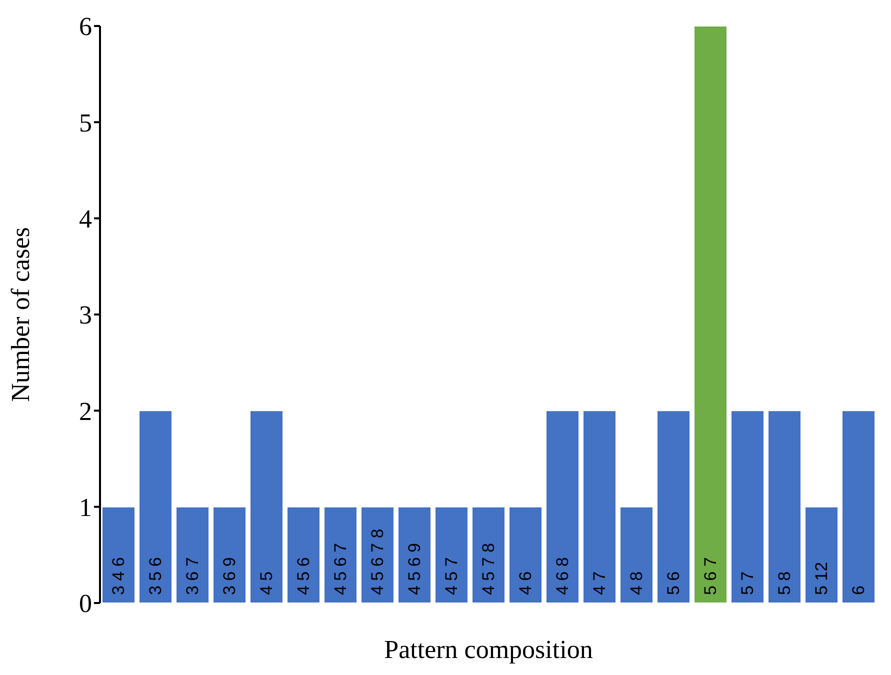  I want to click on y-tick-label: 0, so click(85, 603).